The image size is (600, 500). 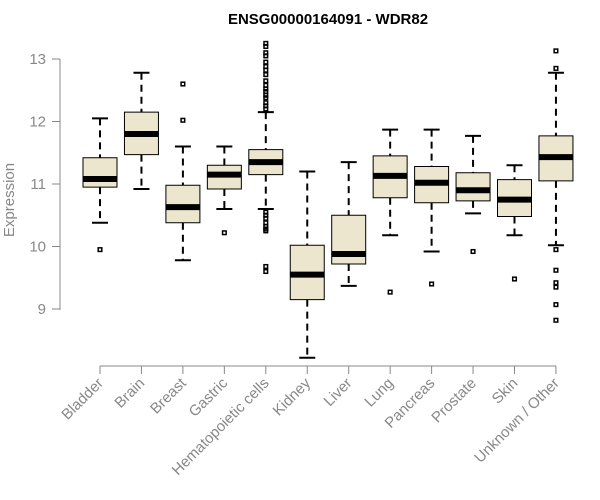 I want to click on y-axis-ticks: 9 10 11 12 13, so click(x=44, y=184).